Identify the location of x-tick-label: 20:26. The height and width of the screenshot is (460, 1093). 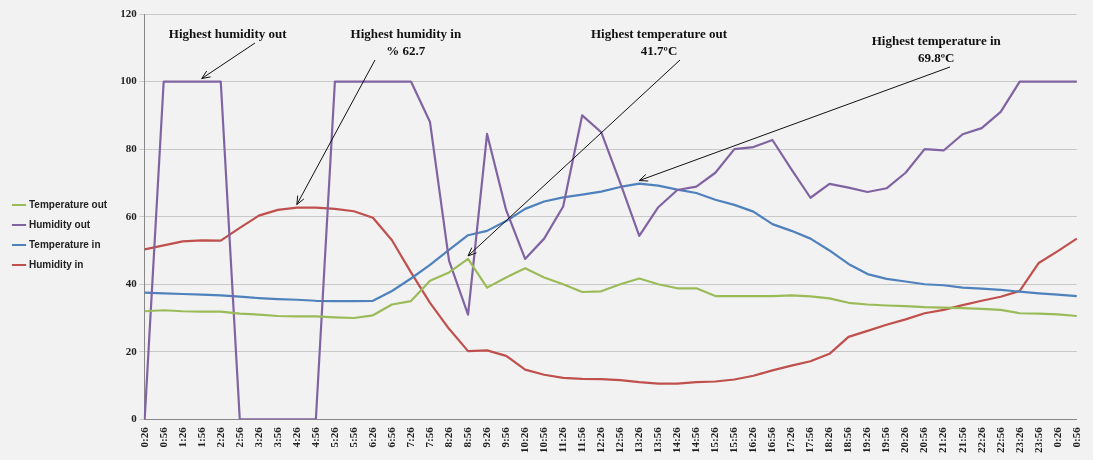
(904, 440).